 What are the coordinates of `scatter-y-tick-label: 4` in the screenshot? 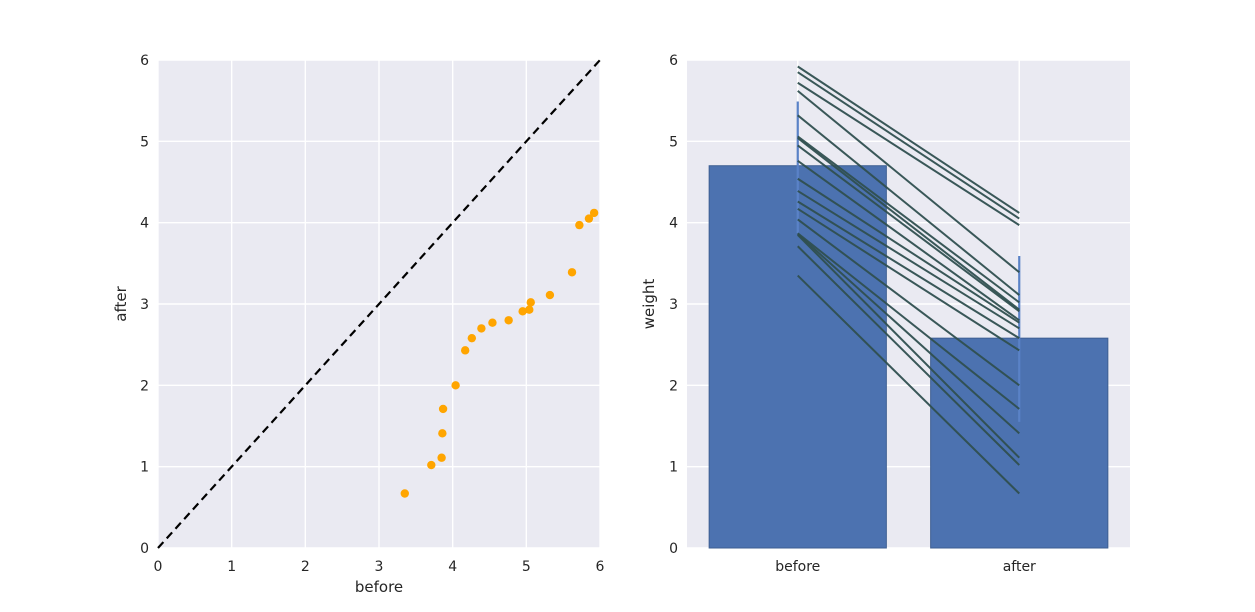 It's located at (144, 224).